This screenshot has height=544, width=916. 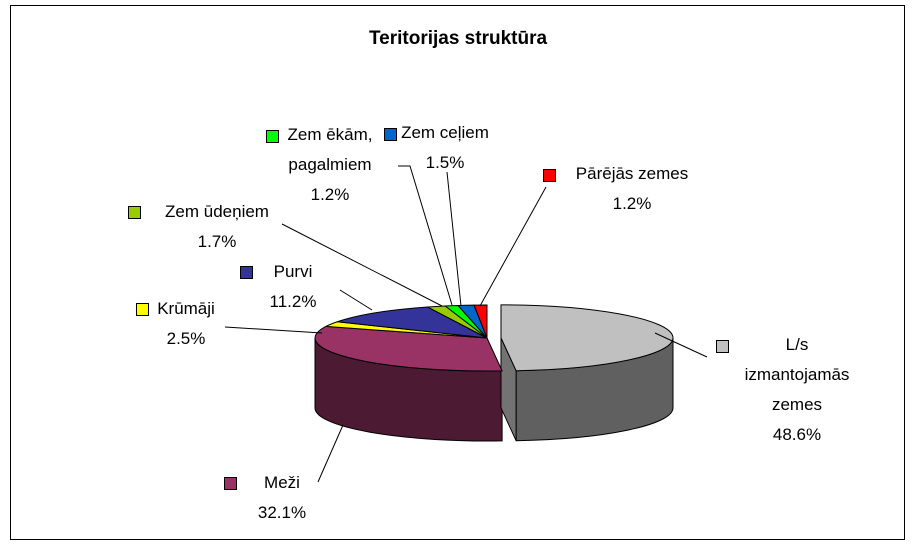 I want to click on data-label: Krūmāji 2.5%, so click(x=186, y=324).